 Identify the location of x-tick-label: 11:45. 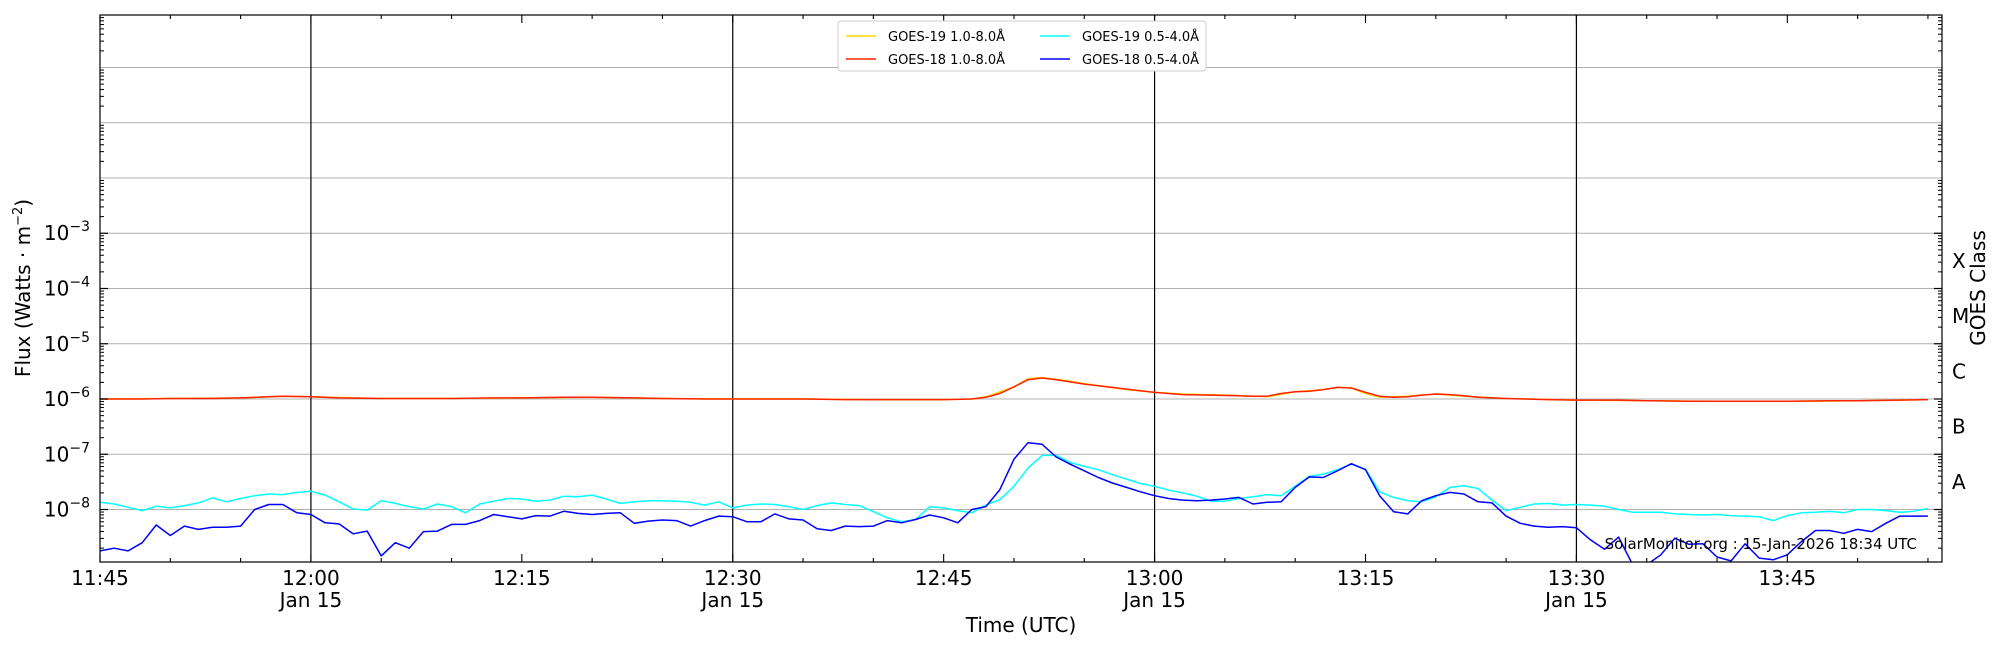
(100, 578).